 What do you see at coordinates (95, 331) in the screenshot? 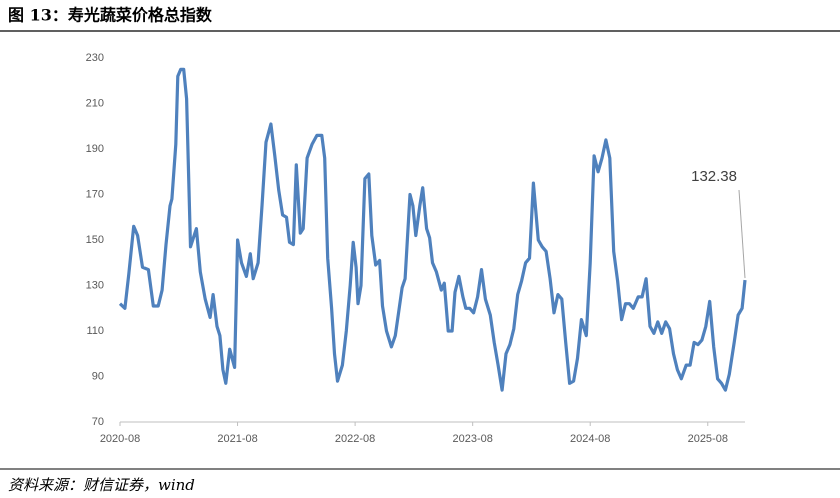
I see `y-tick-label: 110` at bounding box center [95, 331].